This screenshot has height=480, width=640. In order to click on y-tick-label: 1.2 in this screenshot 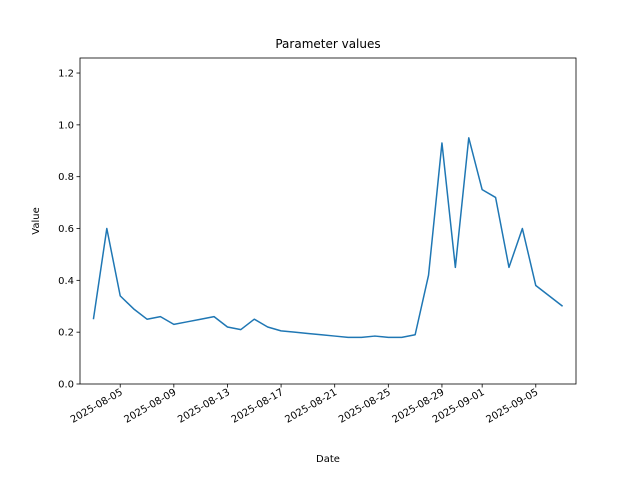, I will do `click(66, 74)`.